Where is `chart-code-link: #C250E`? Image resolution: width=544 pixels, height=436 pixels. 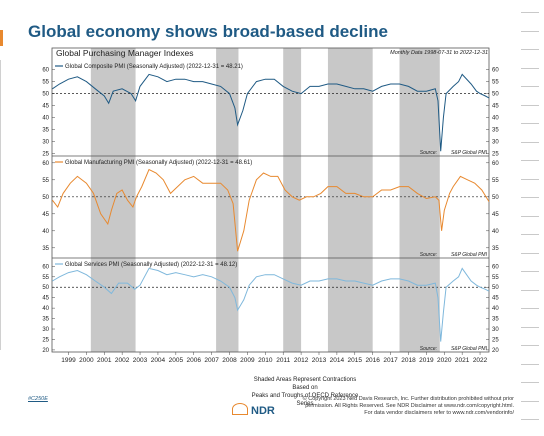 chart-code-link: #C250E is located at coordinates (38, 399).